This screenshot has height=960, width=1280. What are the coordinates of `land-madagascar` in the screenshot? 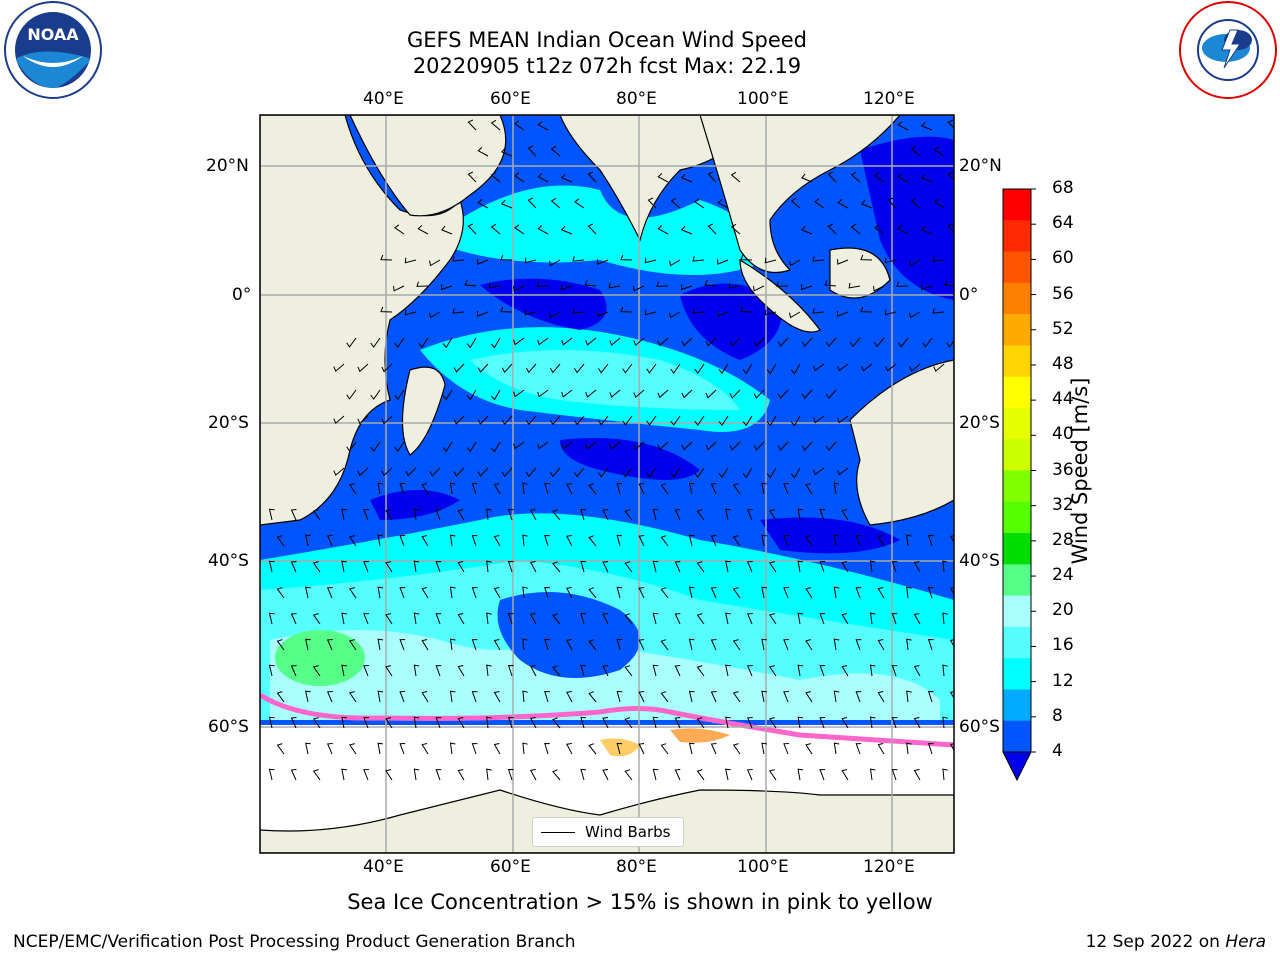 It's located at (423, 411).